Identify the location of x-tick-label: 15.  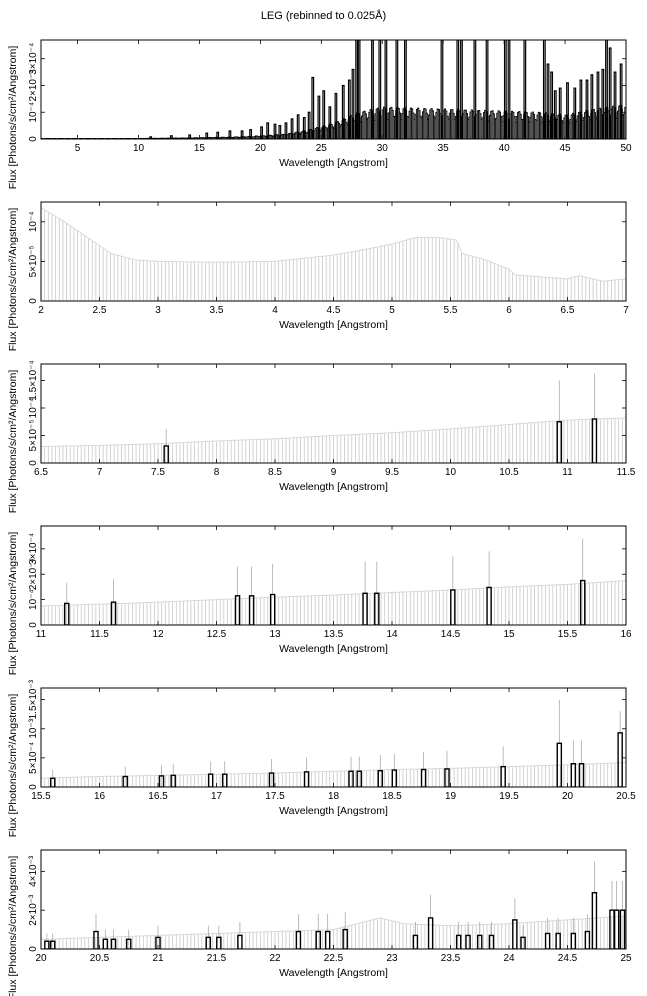
(509, 634).